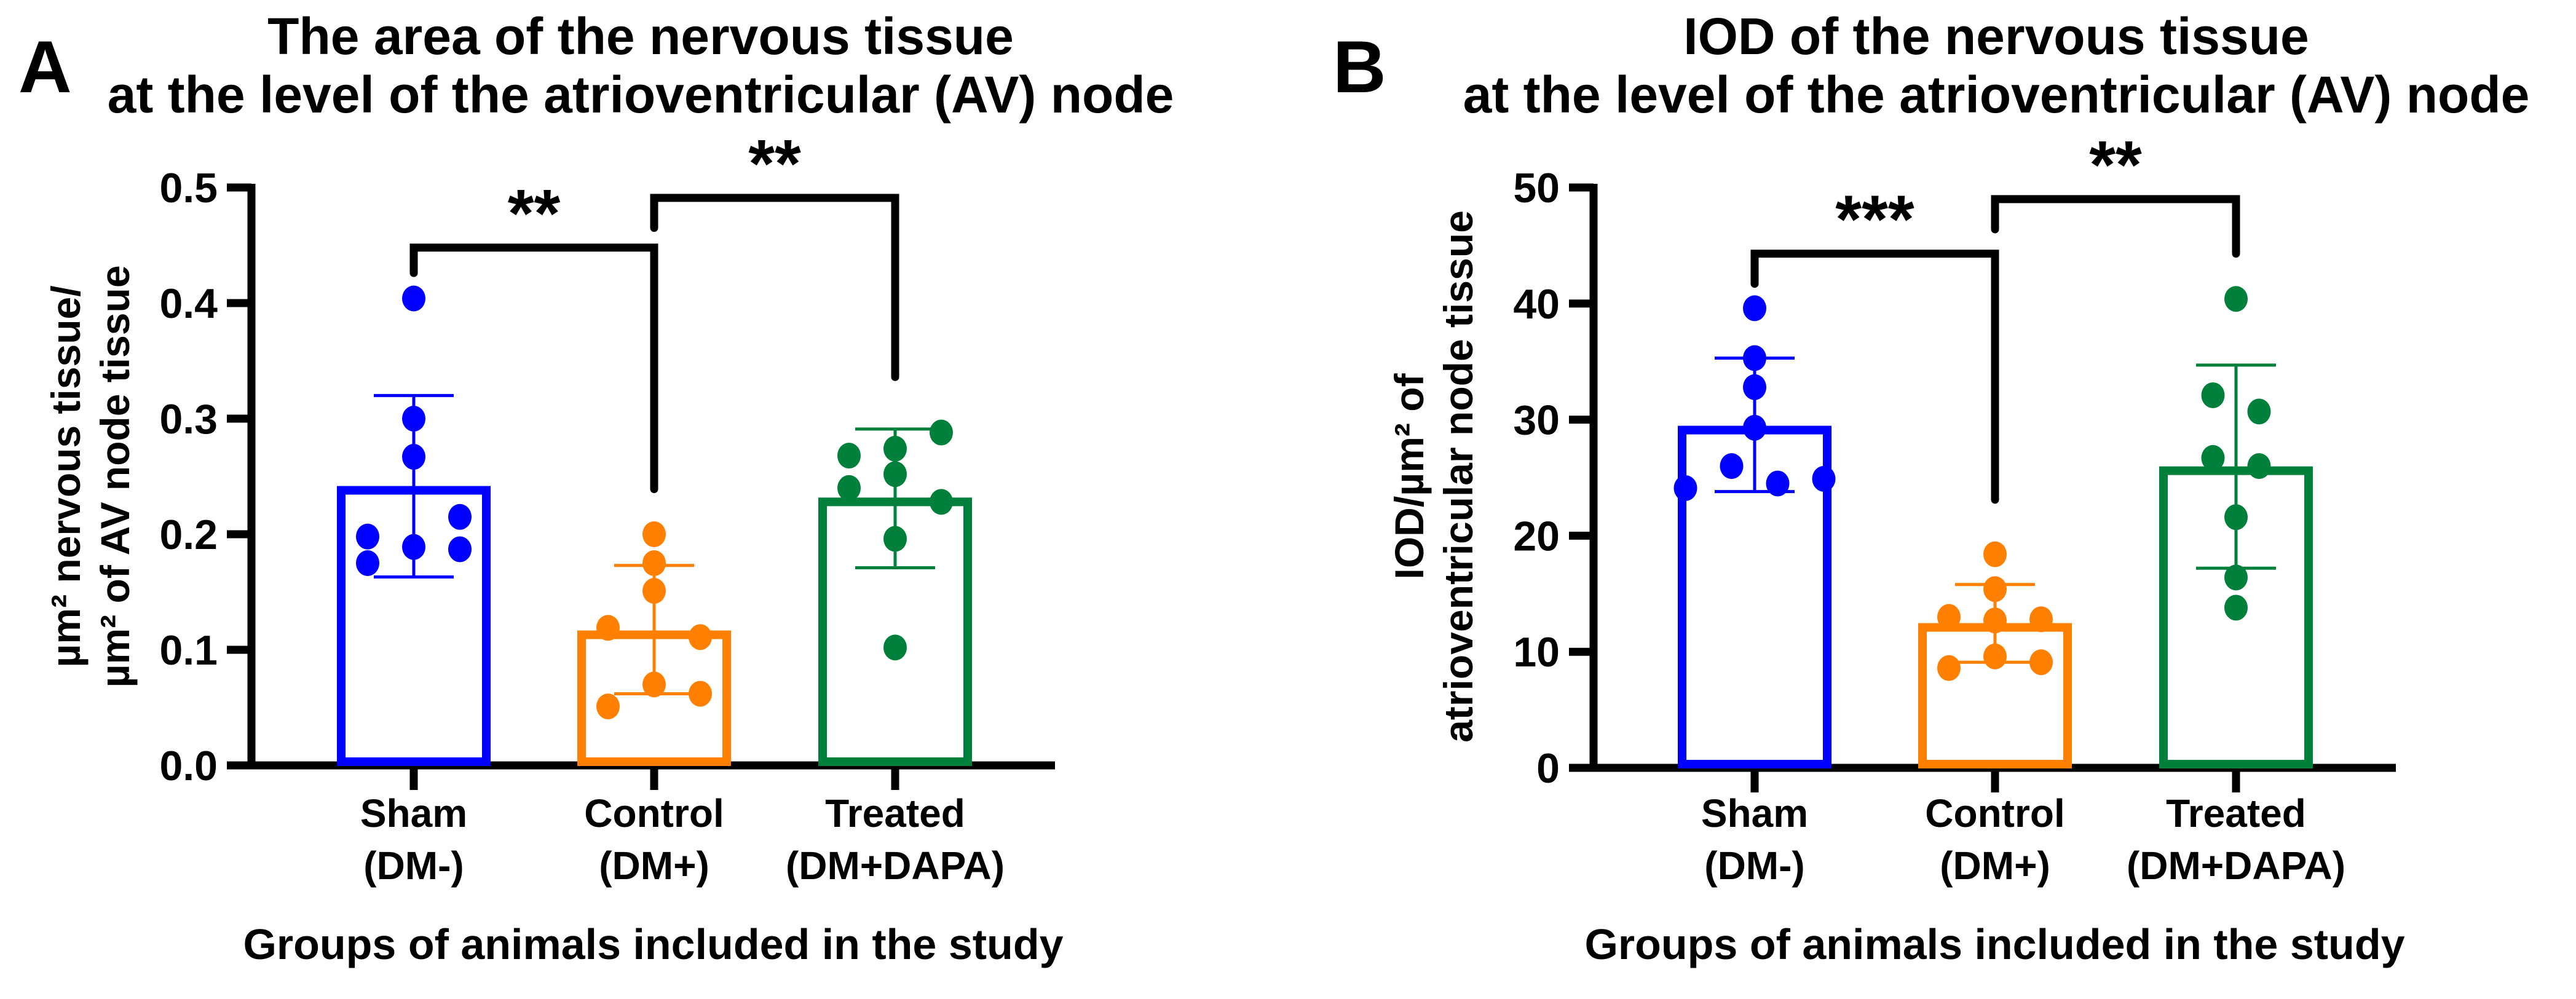 The height and width of the screenshot is (999, 2576). I want to click on y-tick-label: 0, so click(1548, 768).